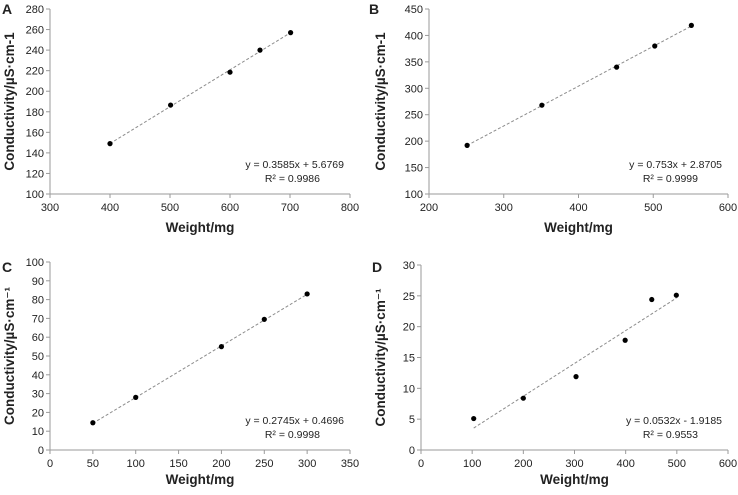  Describe the element at coordinates (35, 154) in the screenshot. I see `y-tick-label: 140` at that location.